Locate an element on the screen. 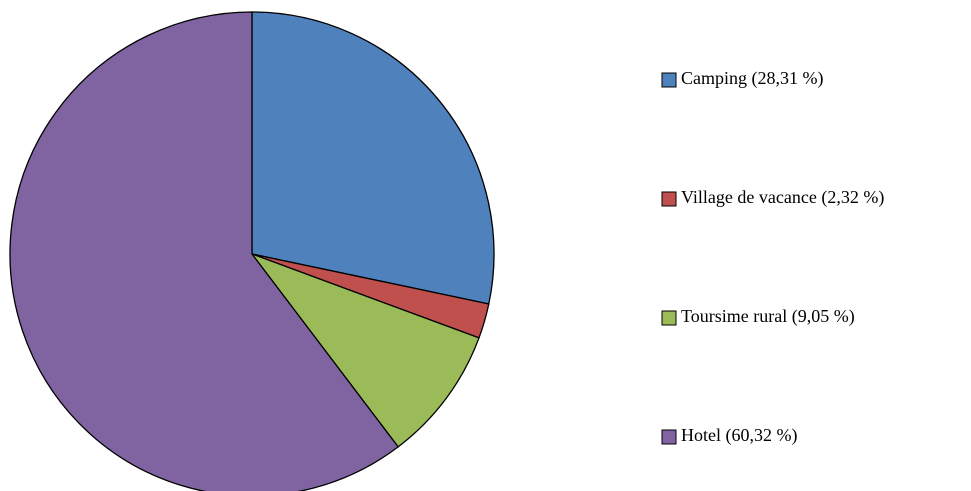 Image resolution: width=971 pixels, height=491 pixels. legend-label: Village de vacance (2,32 %) is located at coordinates (782, 197).